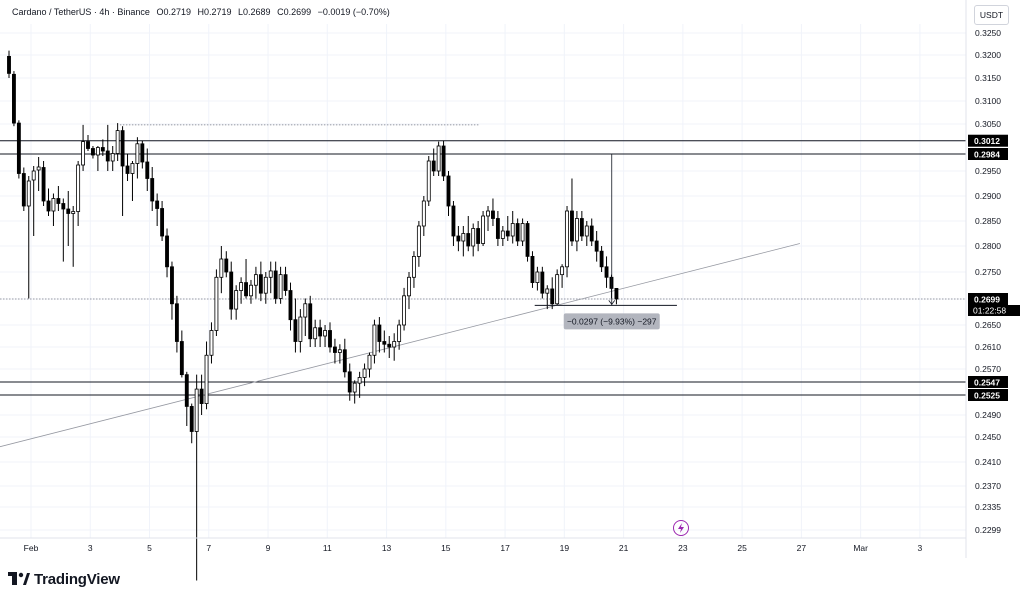 Image resolution: width=1024 pixels, height=600 pixels. What do you see at coordinates (565, 548) in the screenshot?
I see `time-tick-label: 19` at bounding box center [565, 548].